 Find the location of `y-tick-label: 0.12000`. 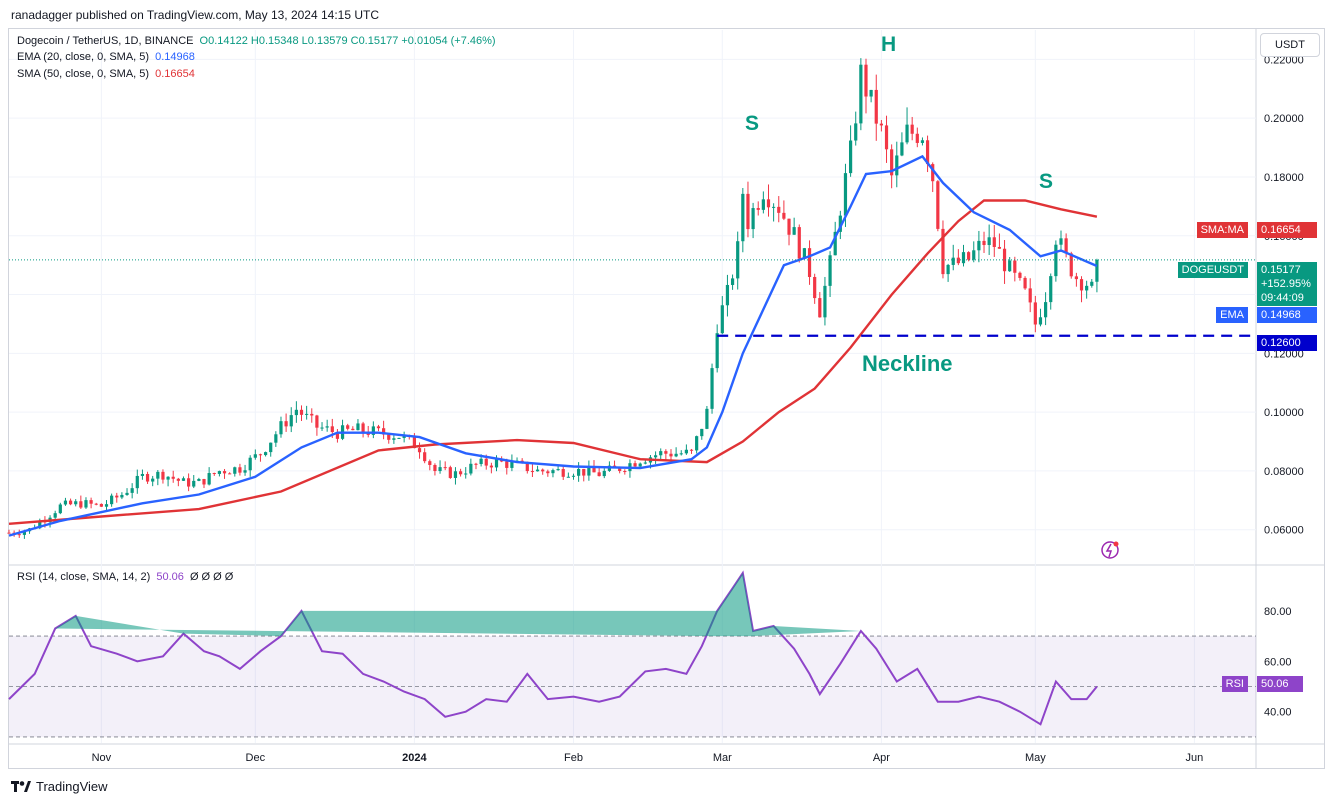

y-tick-label: 0.12000 is located at coordinates (1284, 354).